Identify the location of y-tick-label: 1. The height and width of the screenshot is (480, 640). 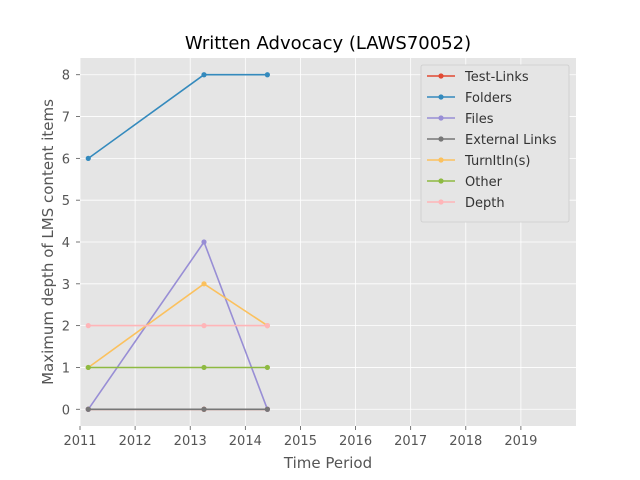
(66, 368).